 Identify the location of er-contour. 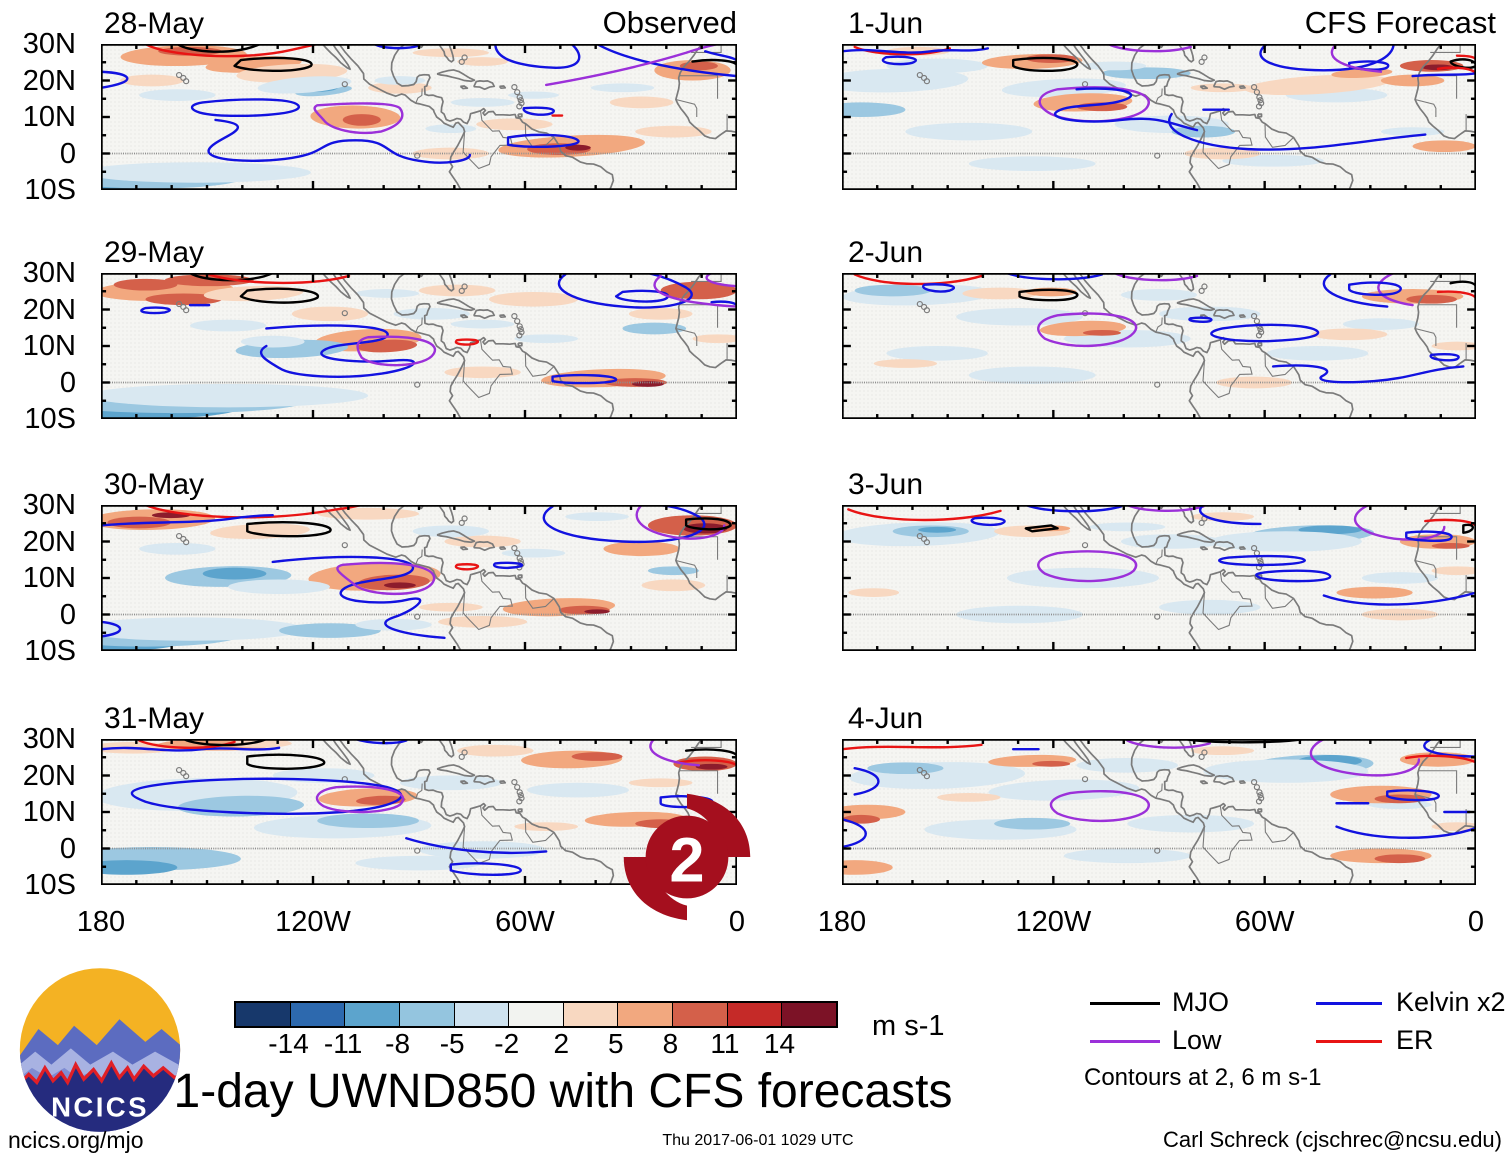
(1441, 759).